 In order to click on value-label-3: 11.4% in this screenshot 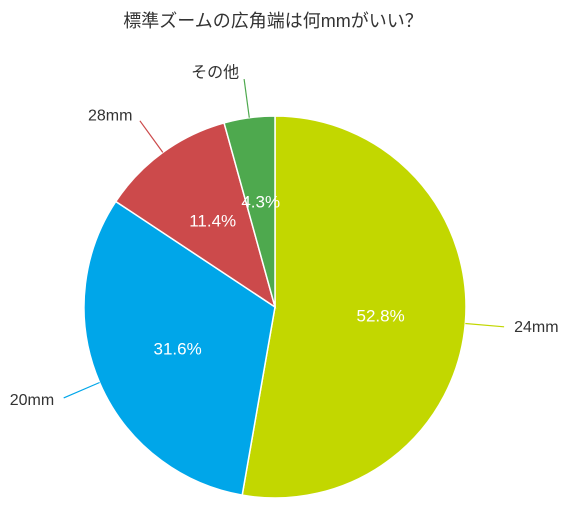, I will do `click(212, 221)`.